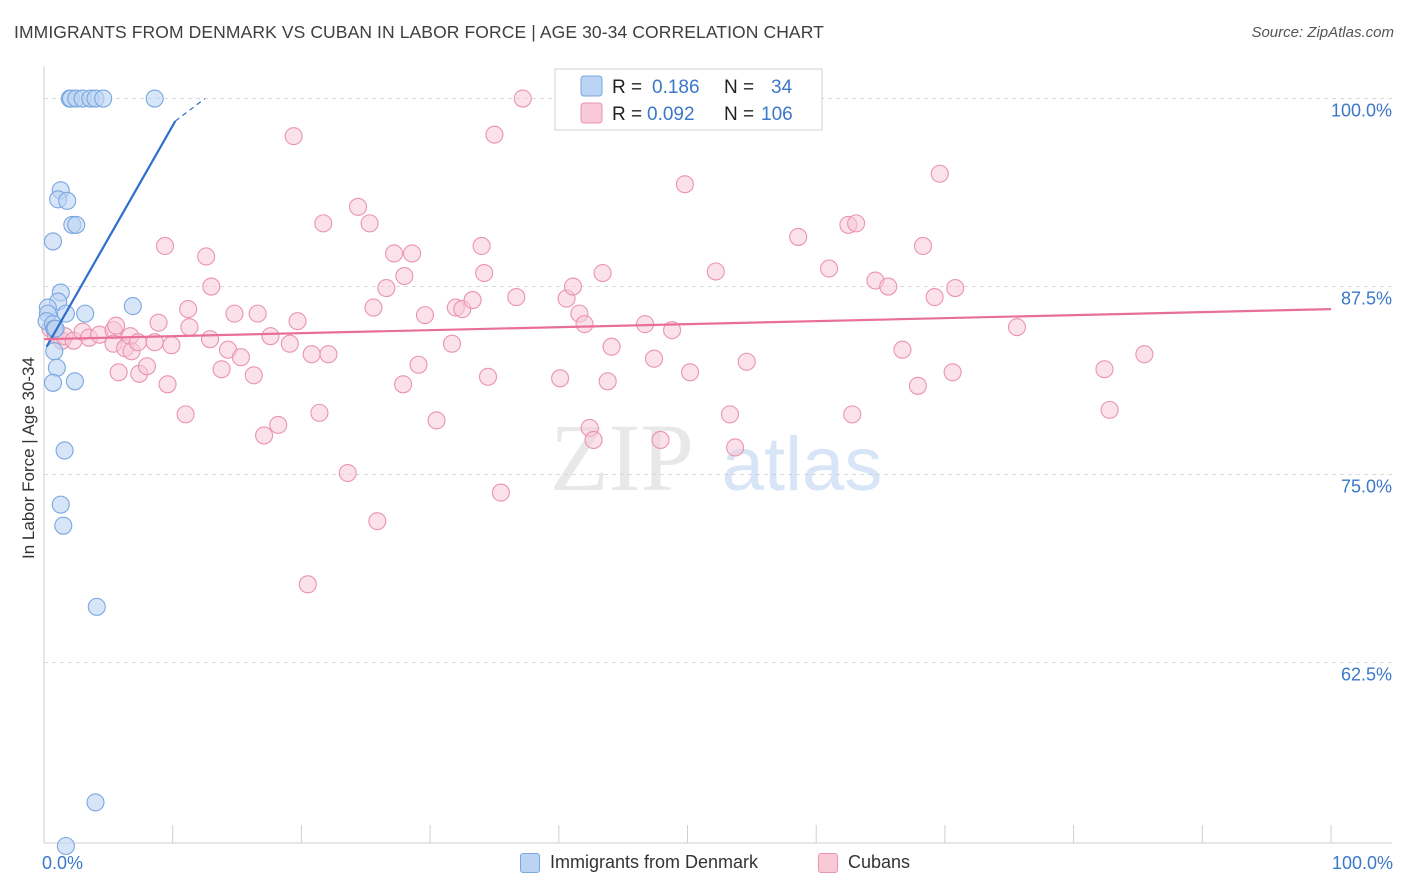  What do you see at coordinates (190, 110) in the screenshot?
I see `denmark-trend-extension` at bounding box center [190, 110].